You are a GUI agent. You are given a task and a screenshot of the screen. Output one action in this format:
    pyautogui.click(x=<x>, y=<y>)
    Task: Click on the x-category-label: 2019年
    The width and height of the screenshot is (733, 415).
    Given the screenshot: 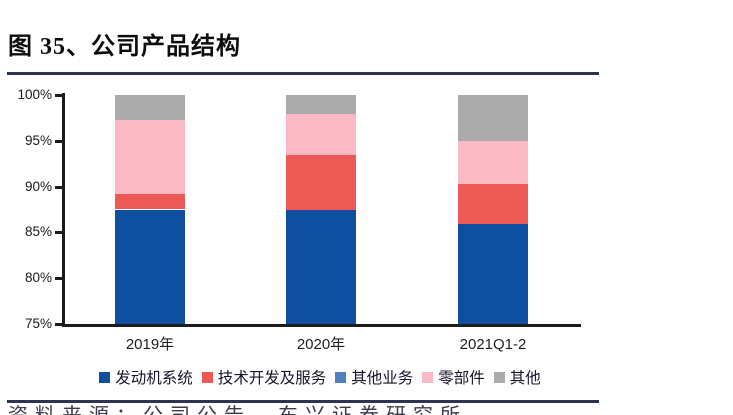 What is the action you would take?
    pyautogui.click(x=150, y=344)
    